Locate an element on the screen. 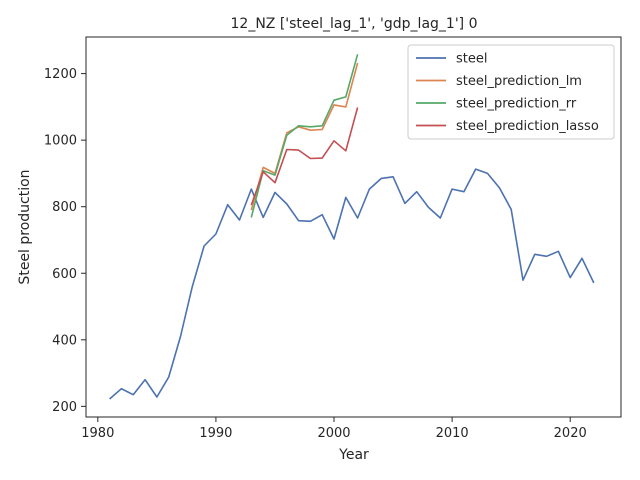 The height and width of the screenshot is (480, 640). legend-label: steel_prediction_lm is located at coordinates (519, 81).